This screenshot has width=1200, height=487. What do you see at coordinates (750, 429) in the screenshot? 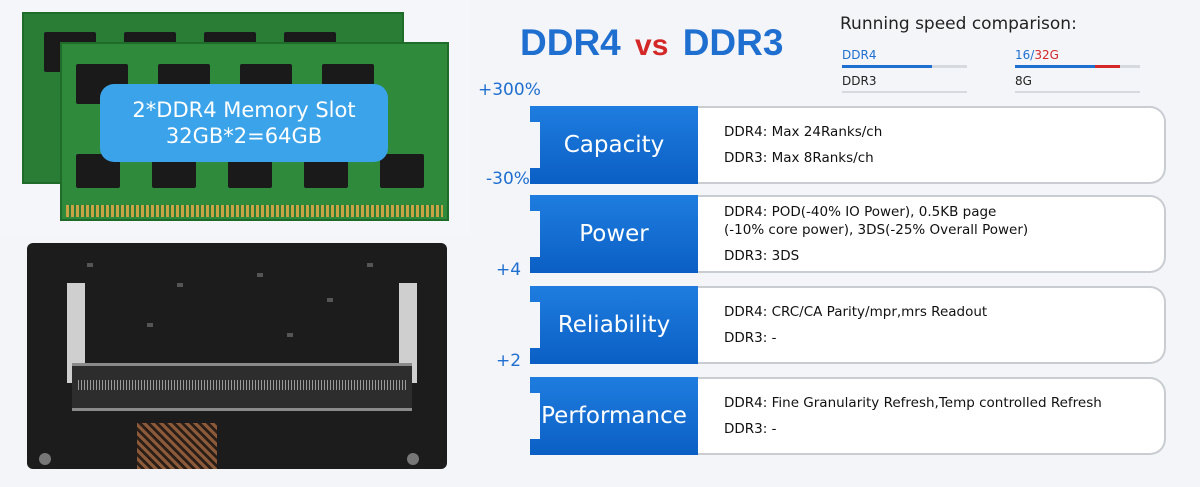
I see `row-performance-ddr3: DDR3: -` at bounding box center [750, 429].